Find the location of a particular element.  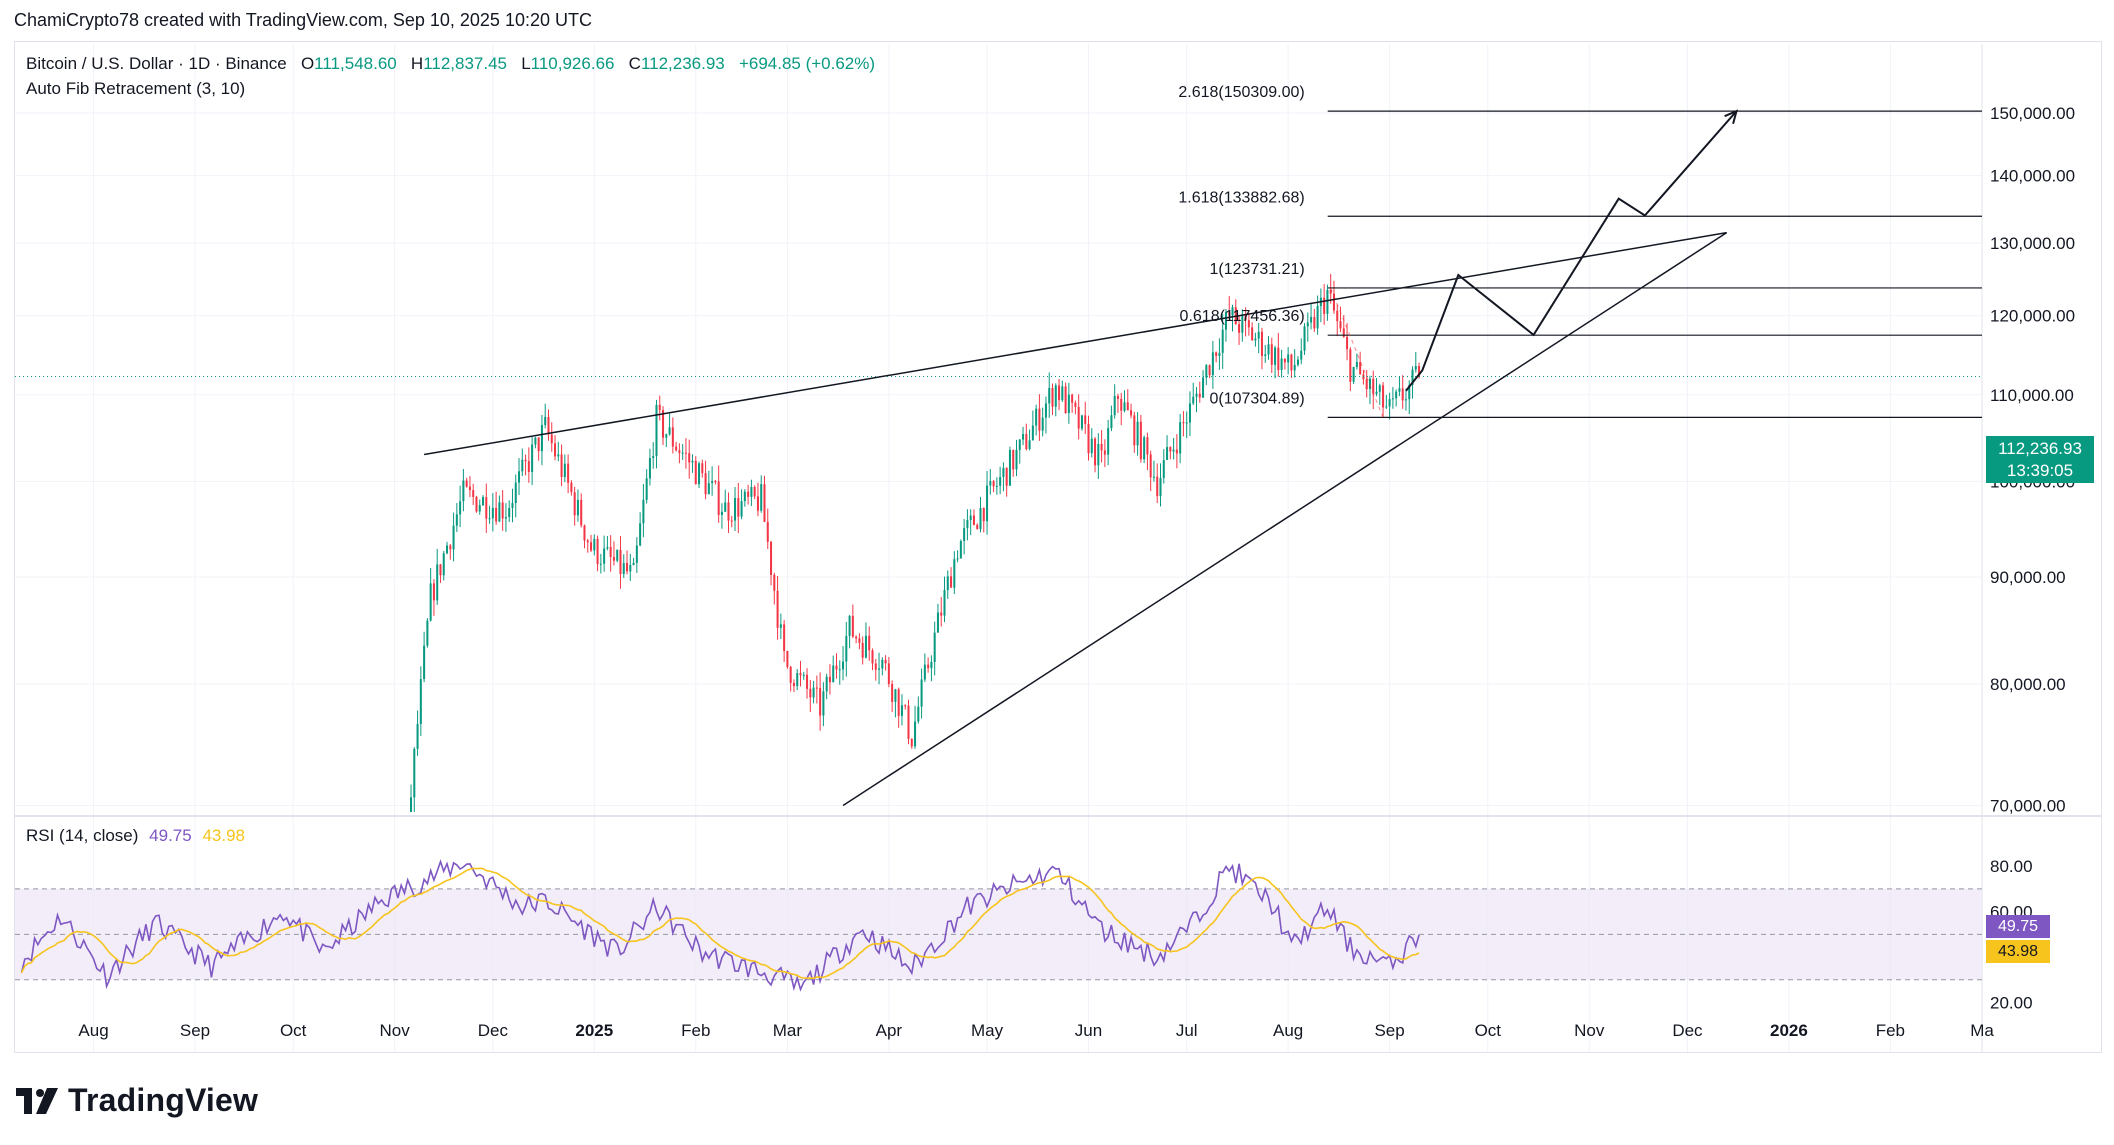

time-axis-label: 2026 is located at coordinates (1789, 1030).